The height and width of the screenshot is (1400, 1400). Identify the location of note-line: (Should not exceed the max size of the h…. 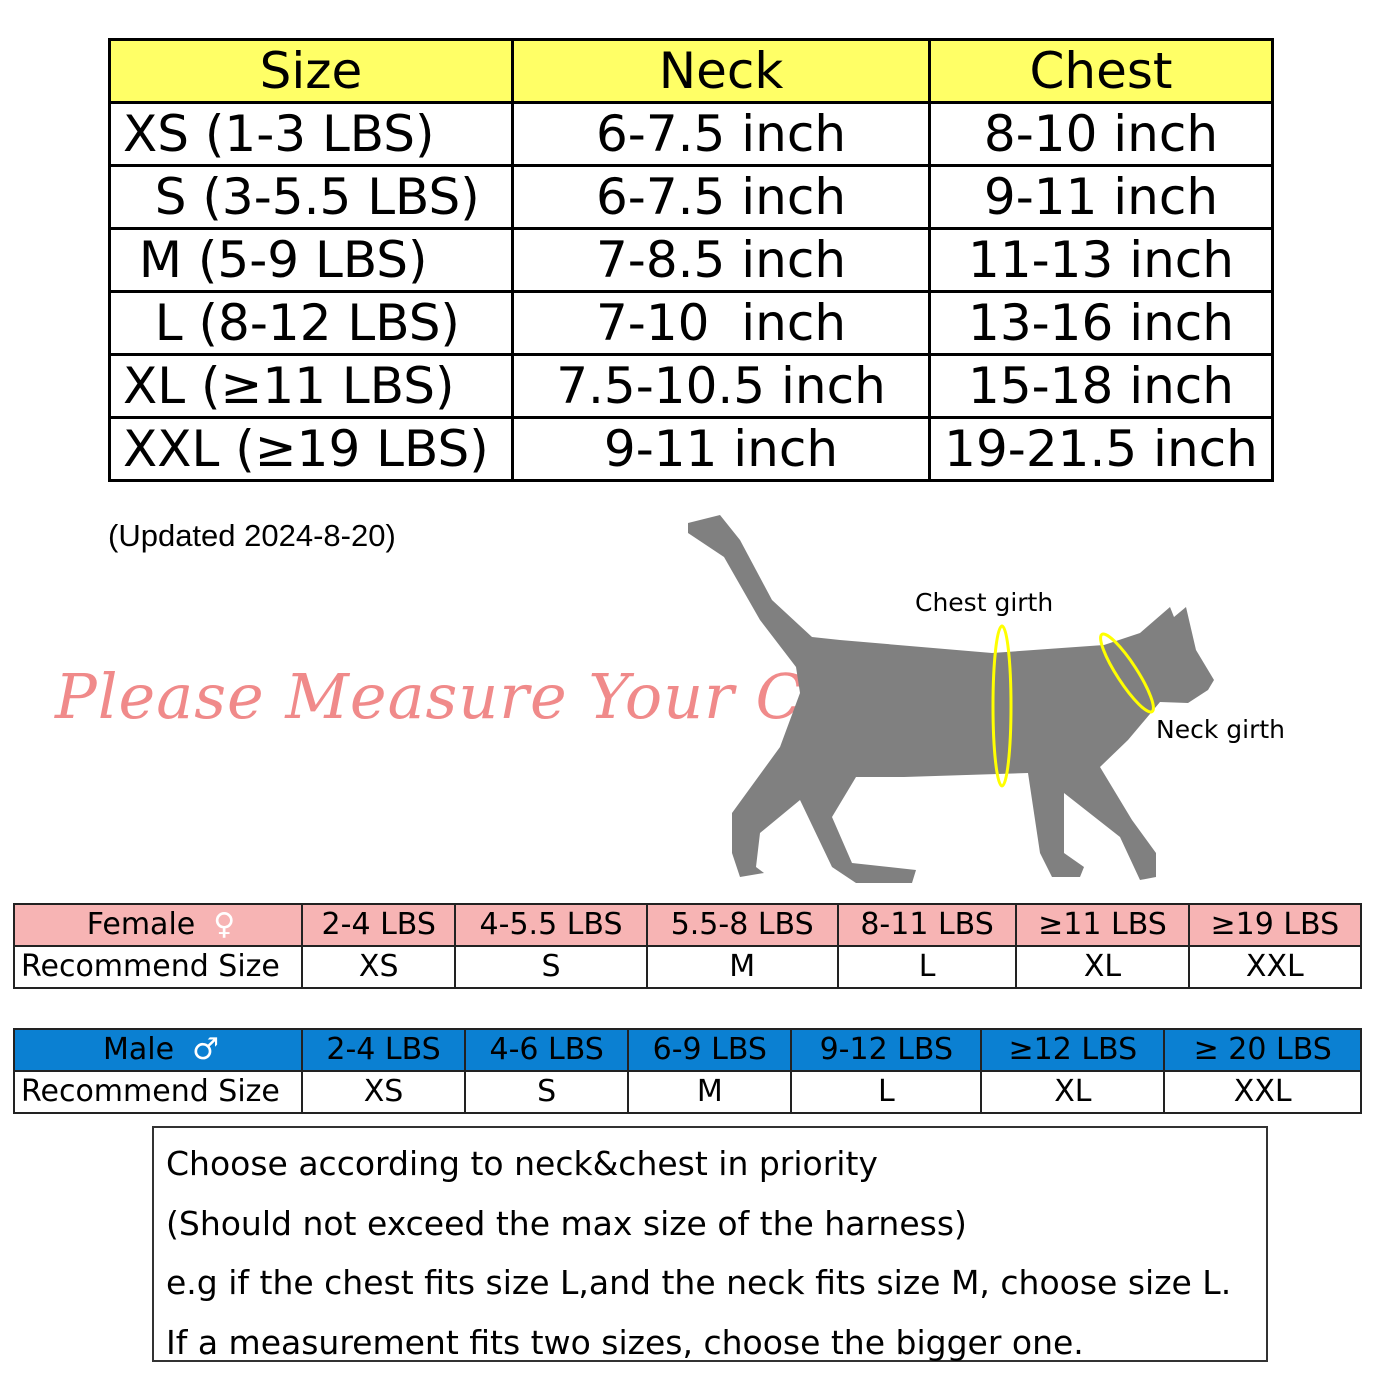
(566, 1223).